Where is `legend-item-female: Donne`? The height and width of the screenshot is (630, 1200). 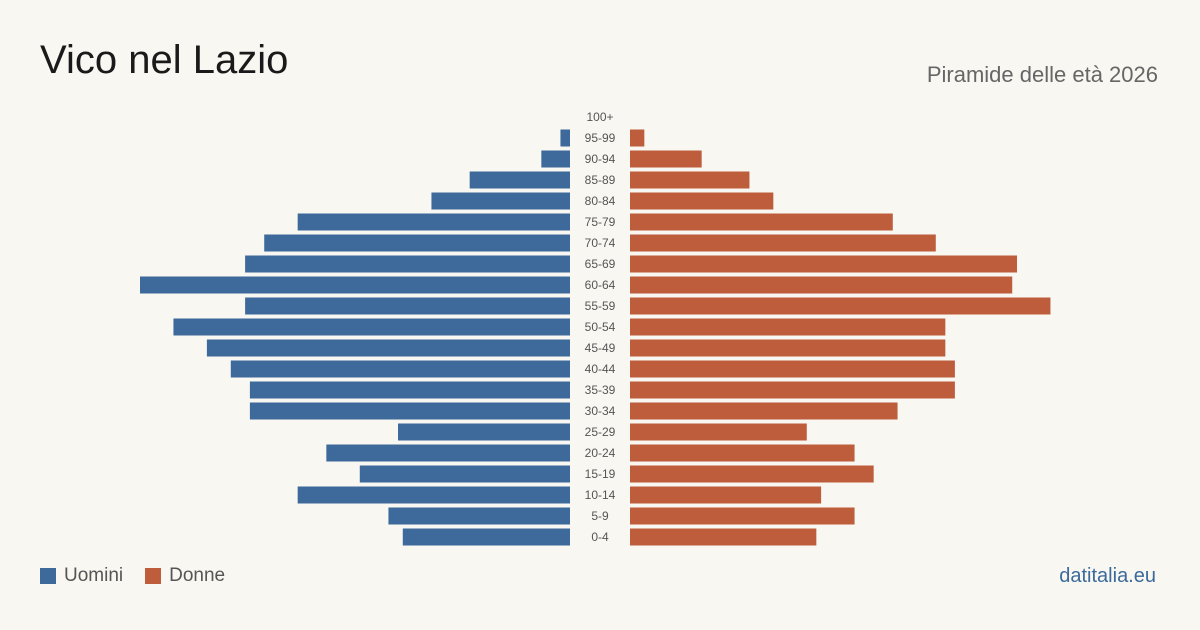
legend-item-female: Donne is located at coordinates (185, 576).